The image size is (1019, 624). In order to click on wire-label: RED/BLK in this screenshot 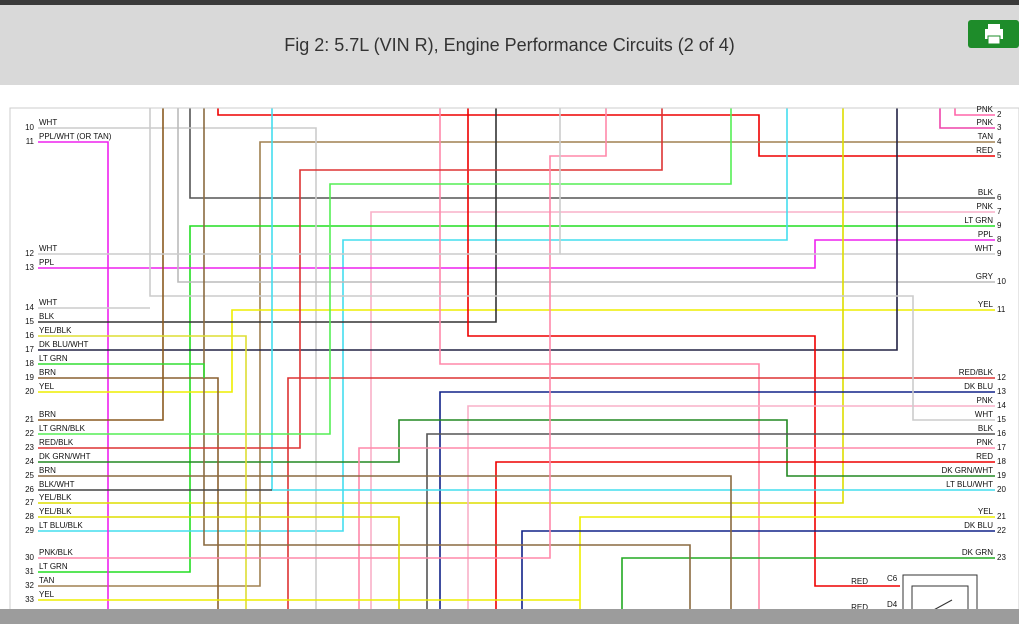, I will do `click(976, 372)`.